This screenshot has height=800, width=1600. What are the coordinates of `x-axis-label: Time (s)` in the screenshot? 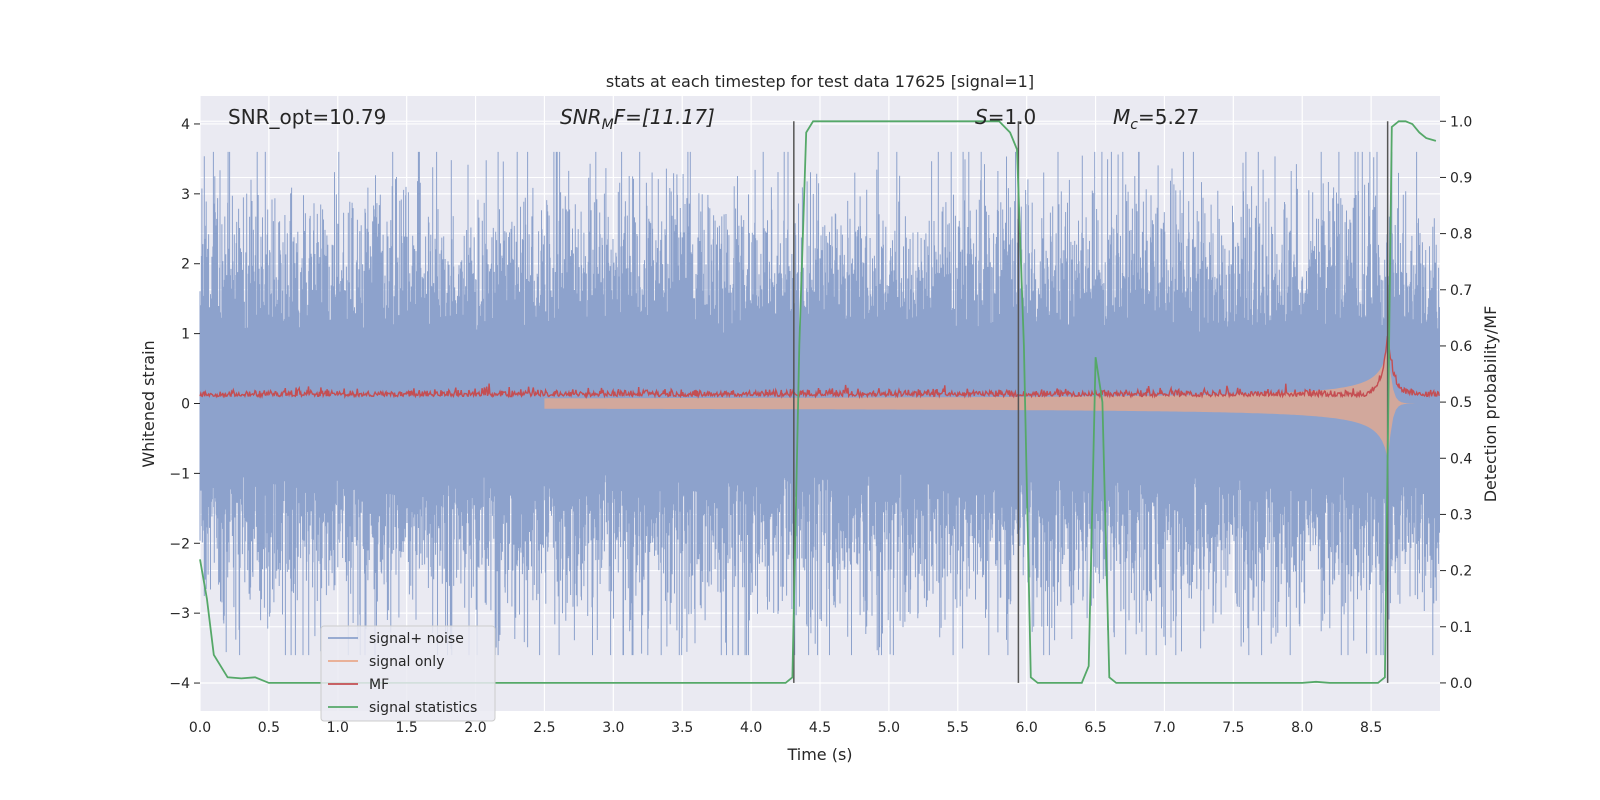 It's located at (819, 754).